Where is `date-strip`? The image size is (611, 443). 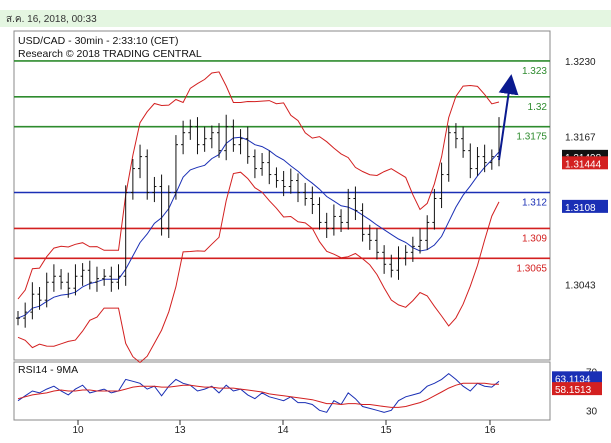
date-strip is located at coordinates (305, 18).